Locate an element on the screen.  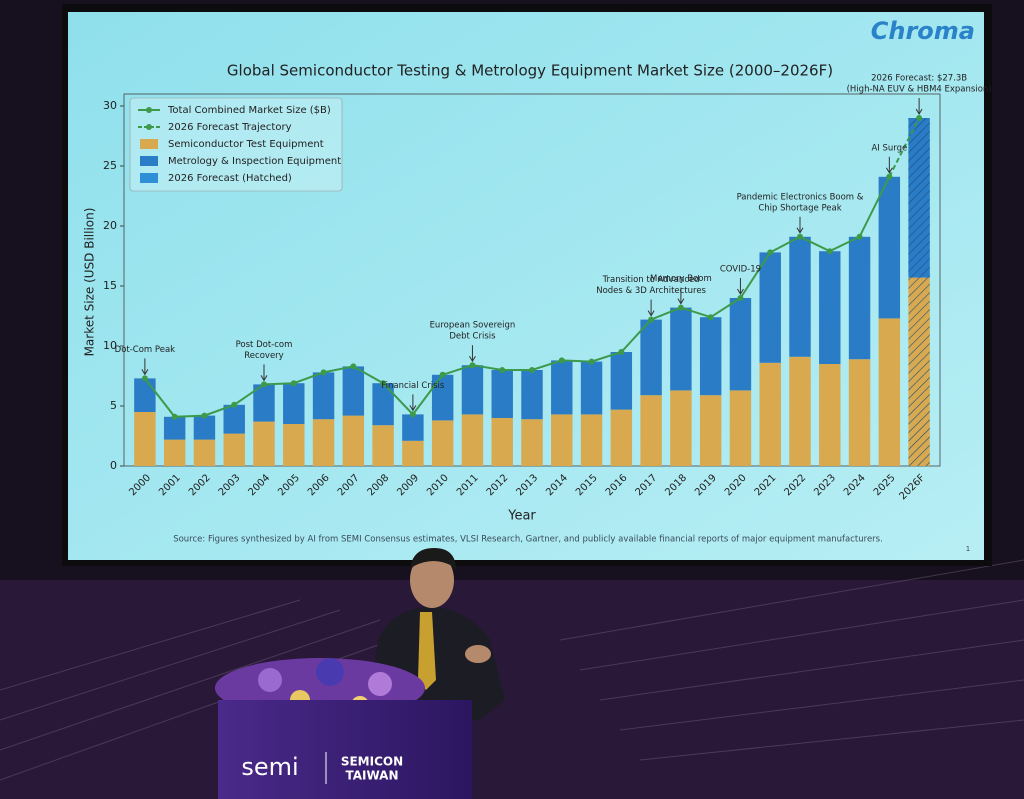
legend-label: 2026 Forecast Trajectory is located at coordinates (230, 127).